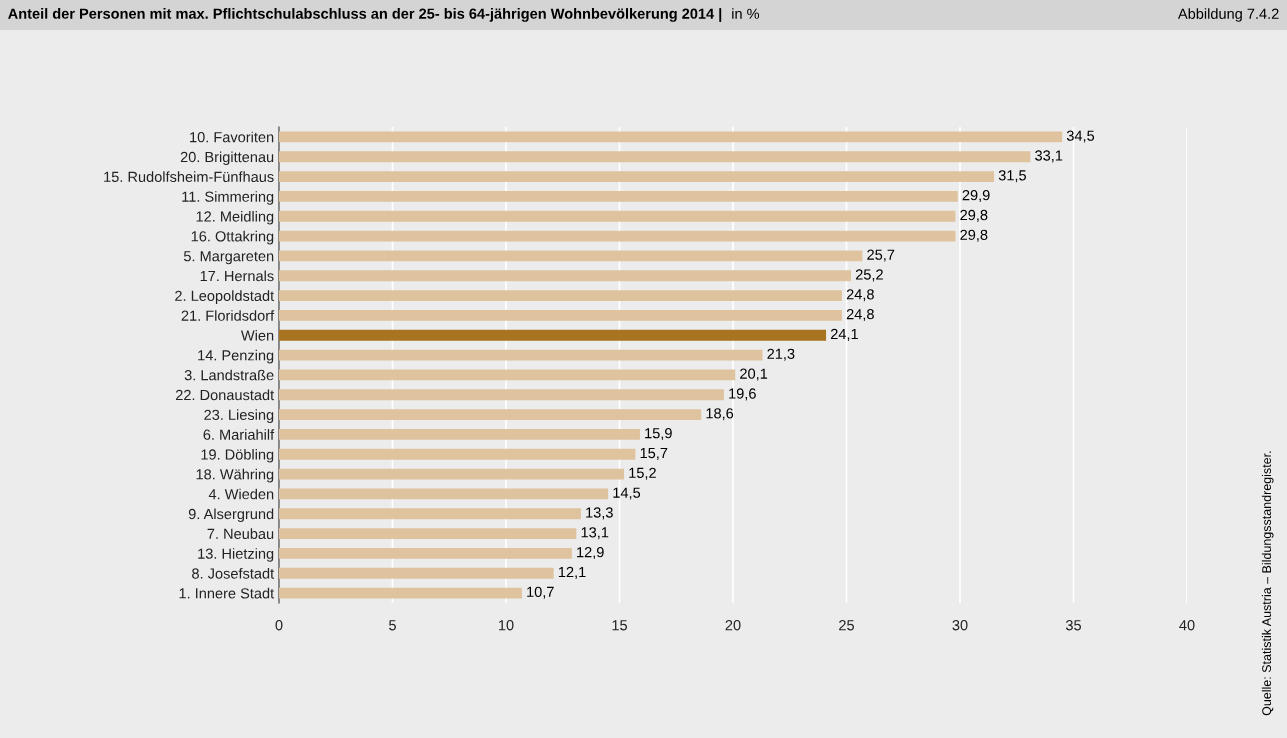 Image resolution: width=1287 pixels, height=738 pixels. Describe the element at coordinates (233, 573) in the screenshot. I see `y-tick-label: 8. Josefstadt` at that location.